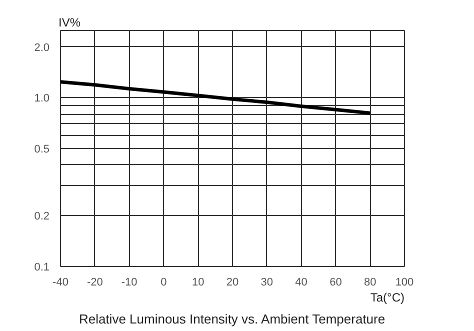 The width and height of the screenshot is (474, 331). What do you see at coordinates (129, 282) in the screenshot?
I see `x-tick-label: -10` at bounding box center [129, 282].